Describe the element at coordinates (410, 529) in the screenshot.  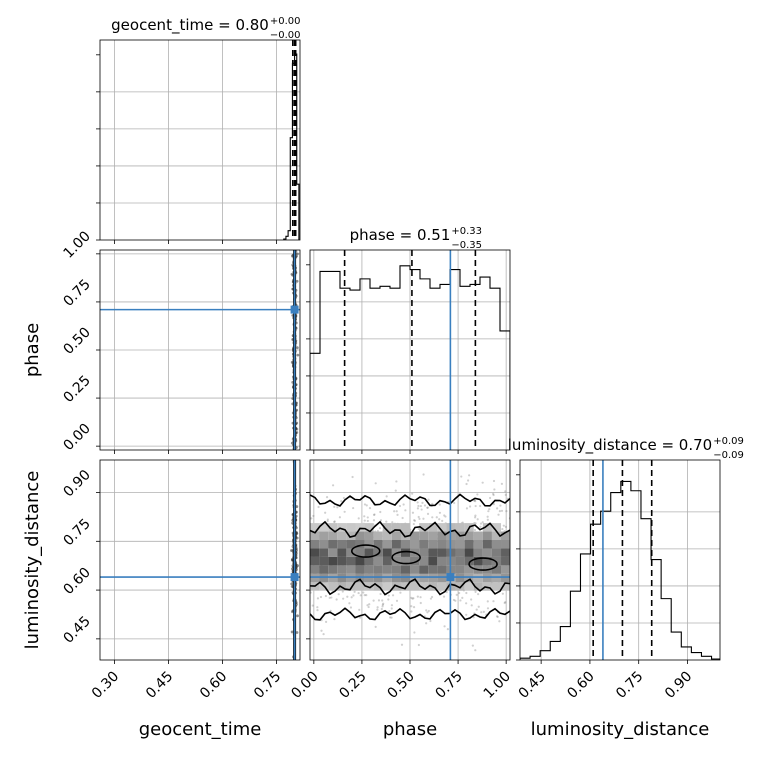
I see `contour-inner-upper` at that location.